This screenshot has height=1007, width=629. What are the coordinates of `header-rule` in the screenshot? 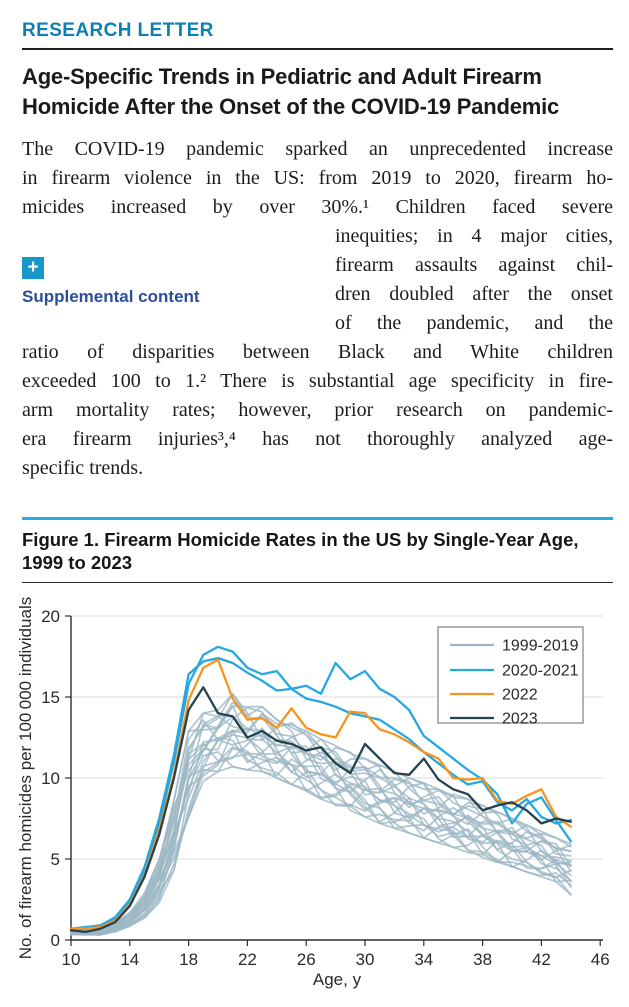 It's located at (317, 49).